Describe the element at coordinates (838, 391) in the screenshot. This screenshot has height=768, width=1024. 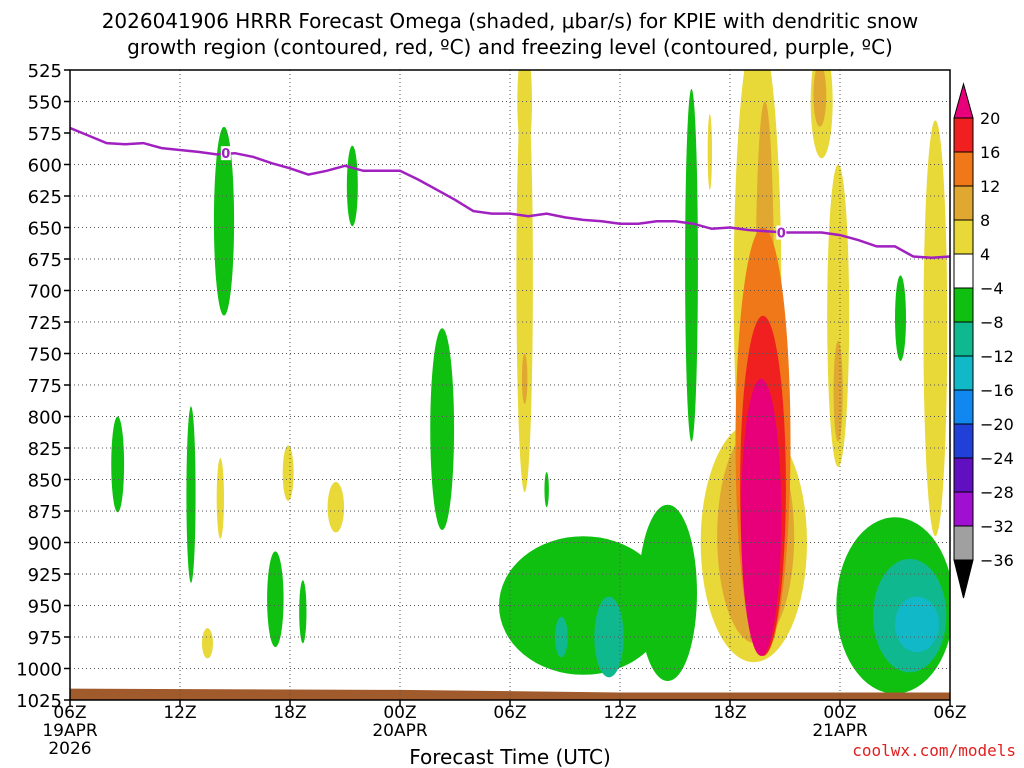
I see `omega-region-gold-00z-mid` at that location.